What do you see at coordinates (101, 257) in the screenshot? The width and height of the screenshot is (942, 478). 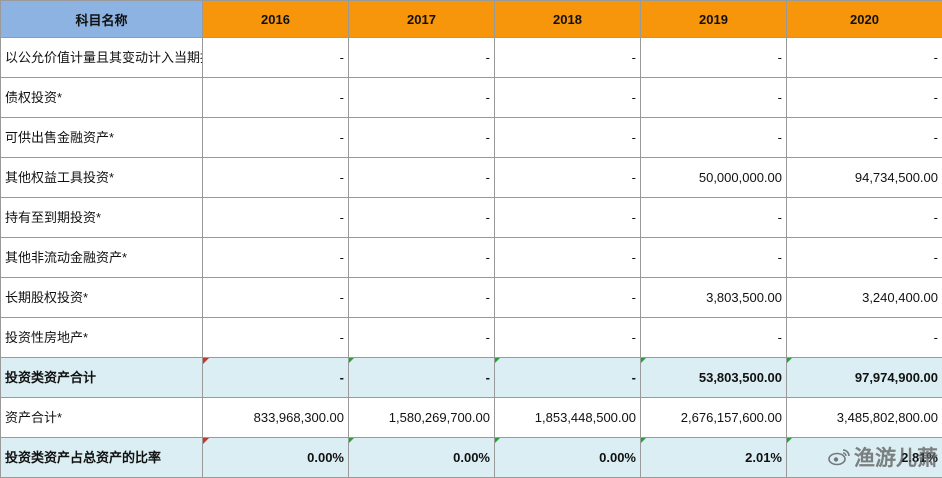 I see `row-label: 其他非流动金融资产*` at bounding box center [101, 257].